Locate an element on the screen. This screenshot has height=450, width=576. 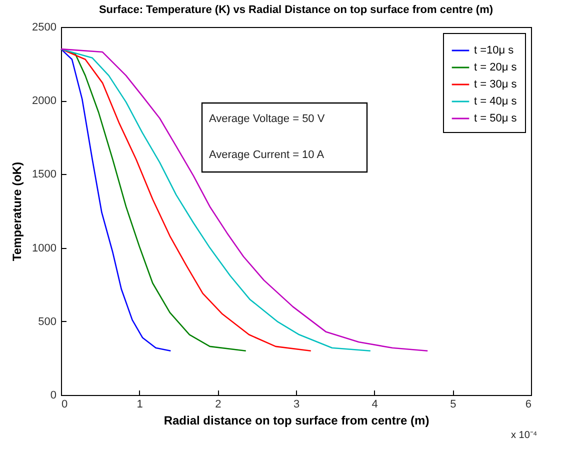
y-axis-title: Temperature (oK) is located at coordinates (17, 212).